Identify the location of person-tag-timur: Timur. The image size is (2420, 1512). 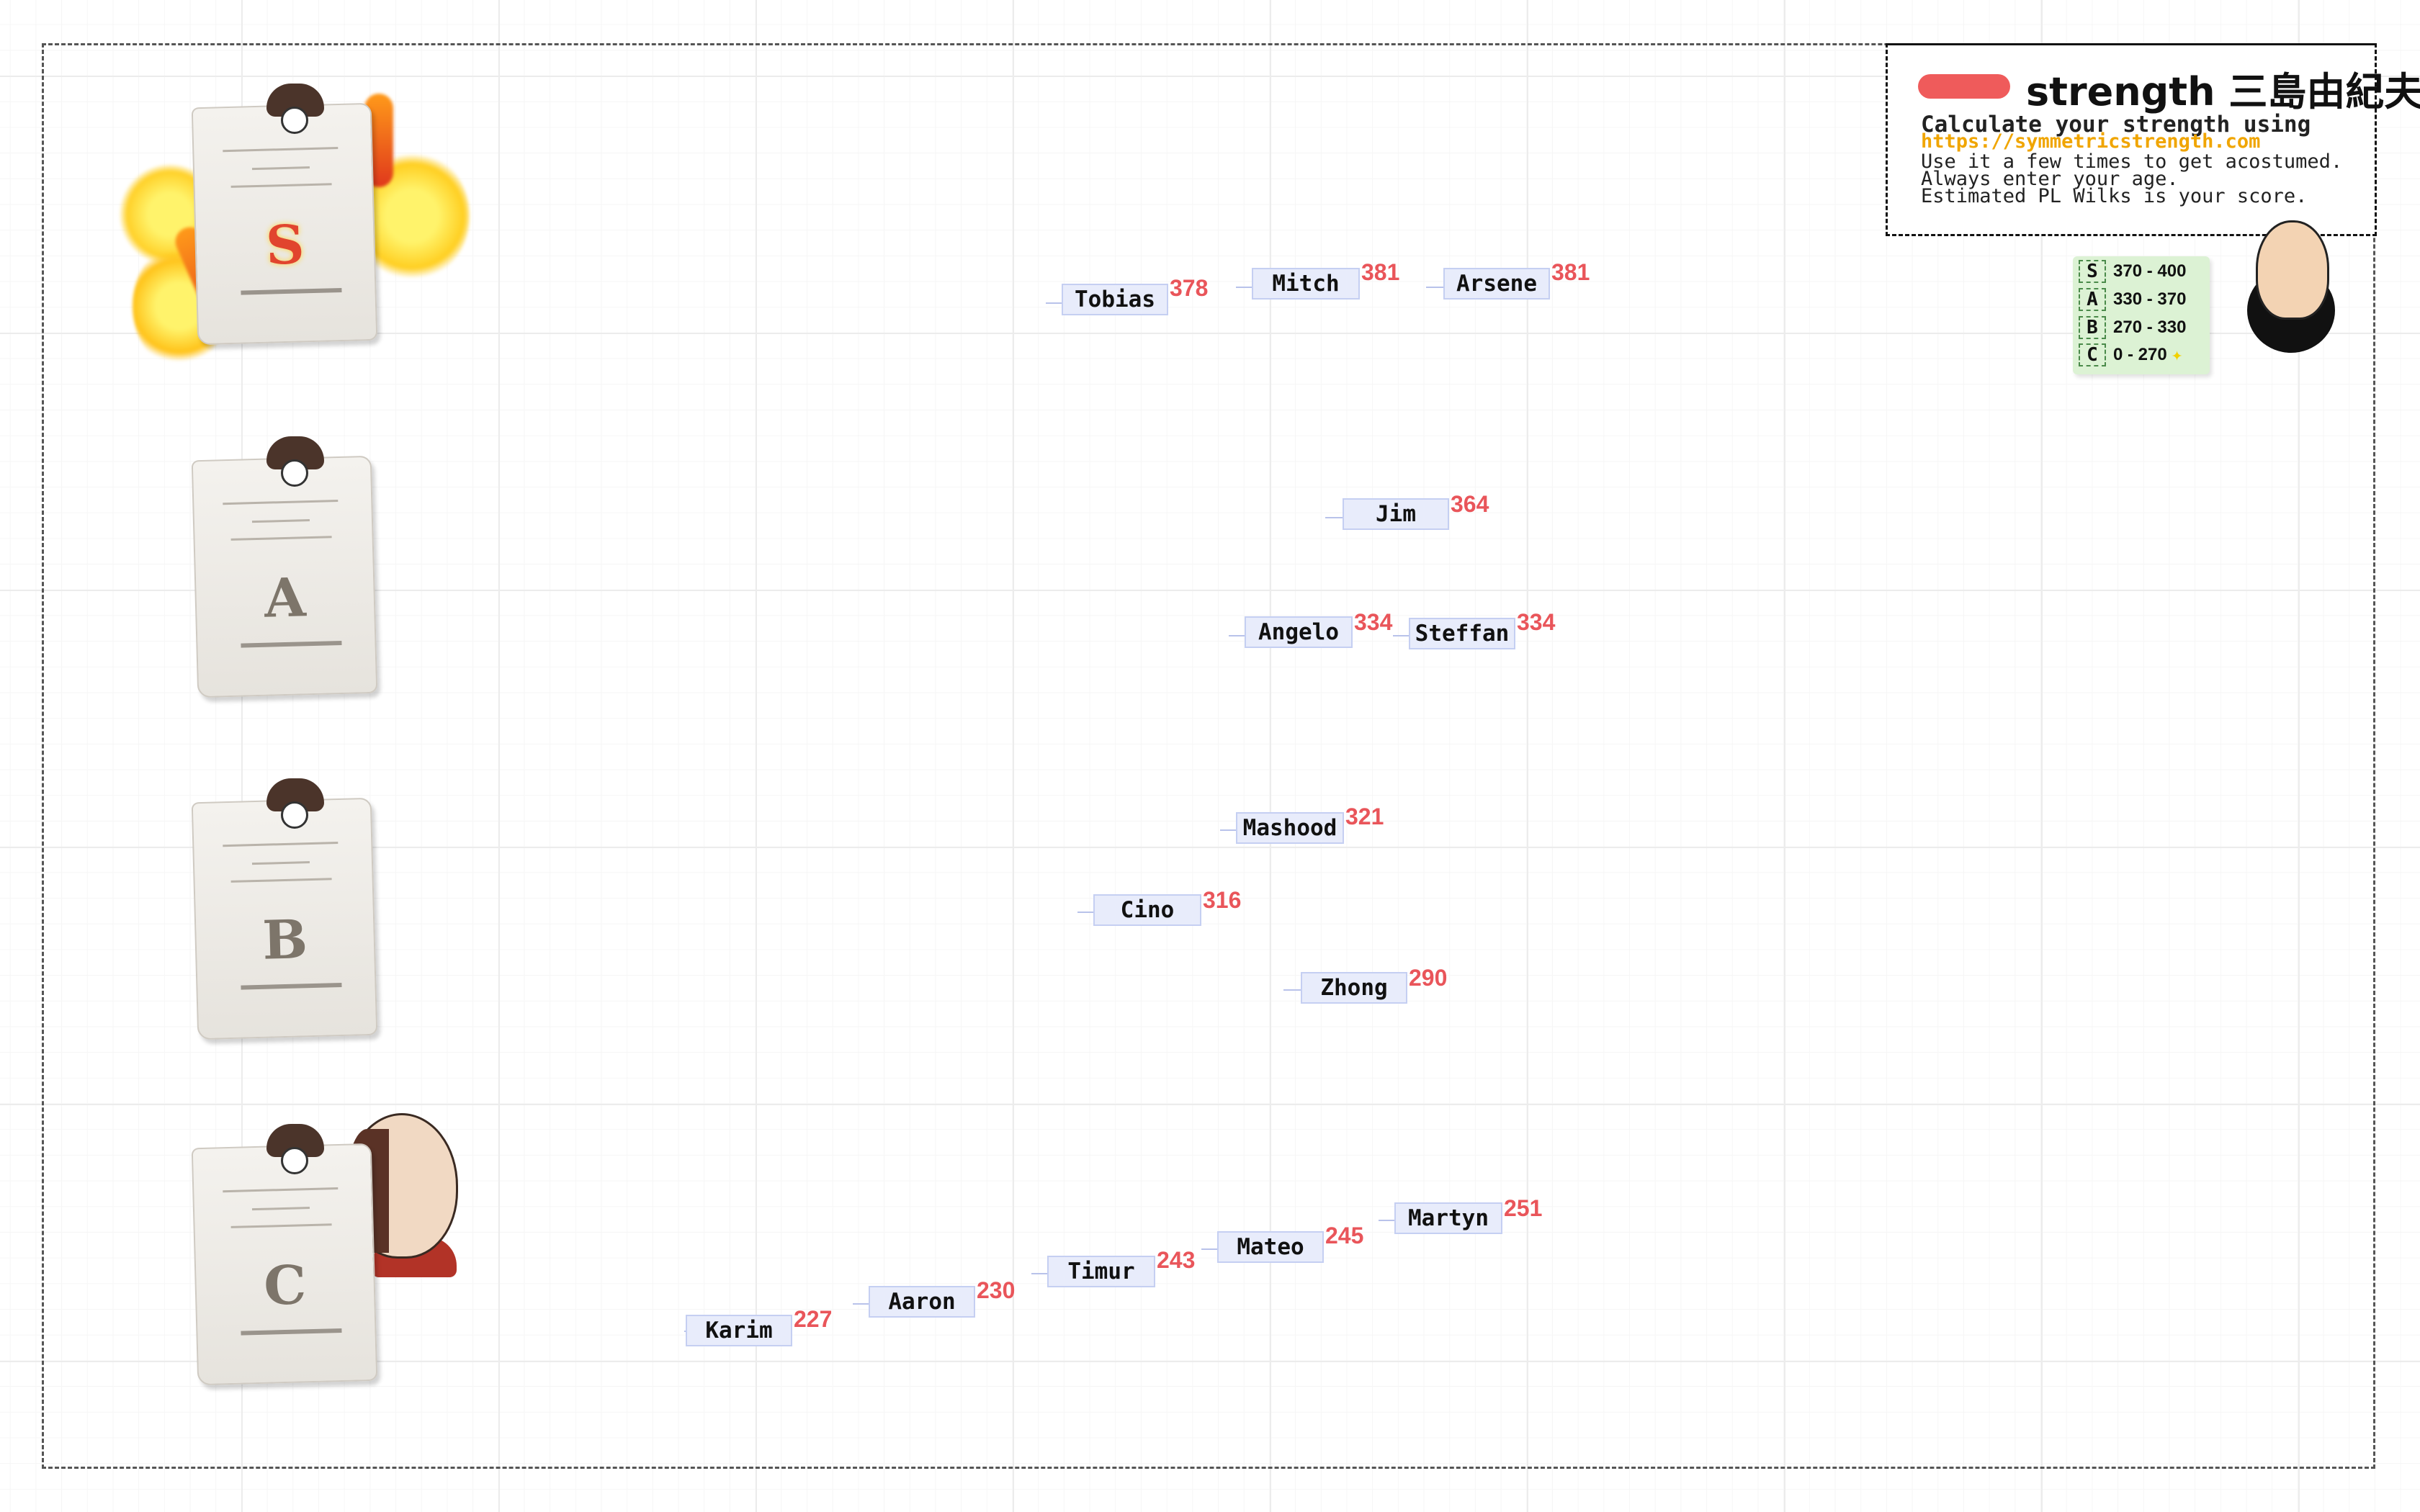
(1101, 1271).